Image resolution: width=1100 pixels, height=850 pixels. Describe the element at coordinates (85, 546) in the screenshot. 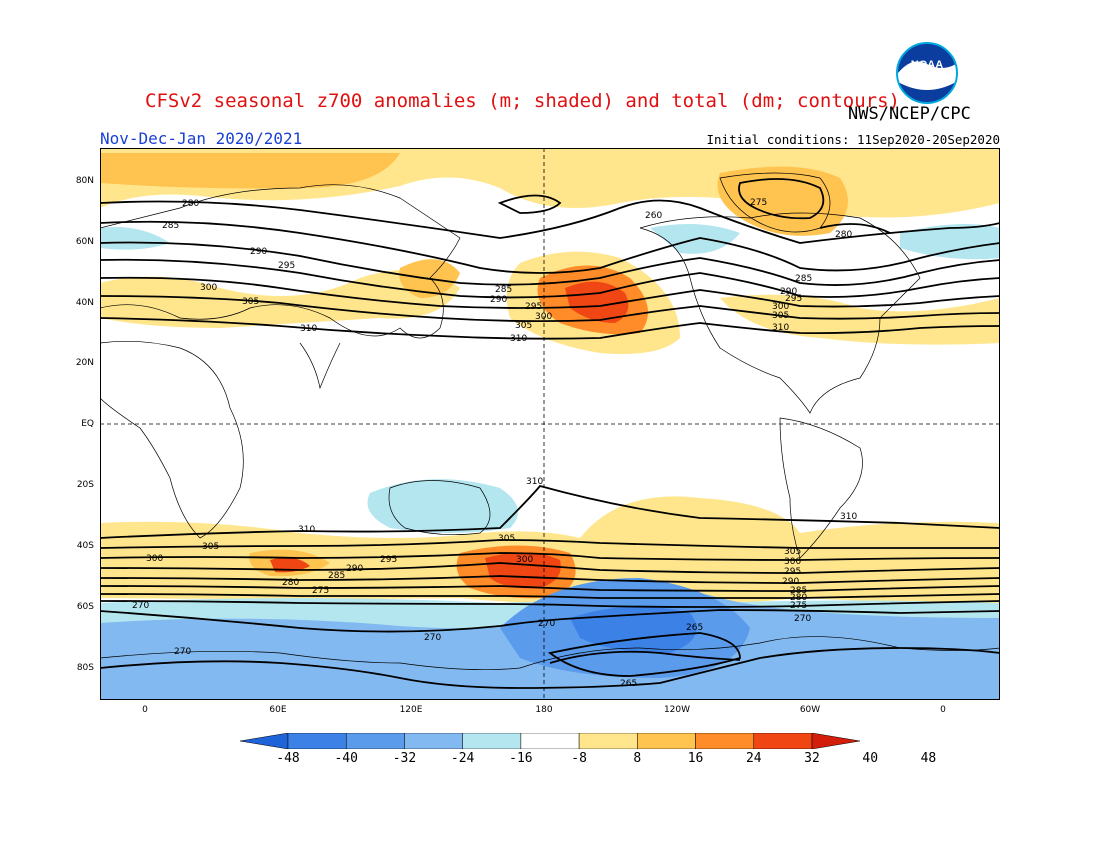

I see `lat-label-40s: 40S` at that location.